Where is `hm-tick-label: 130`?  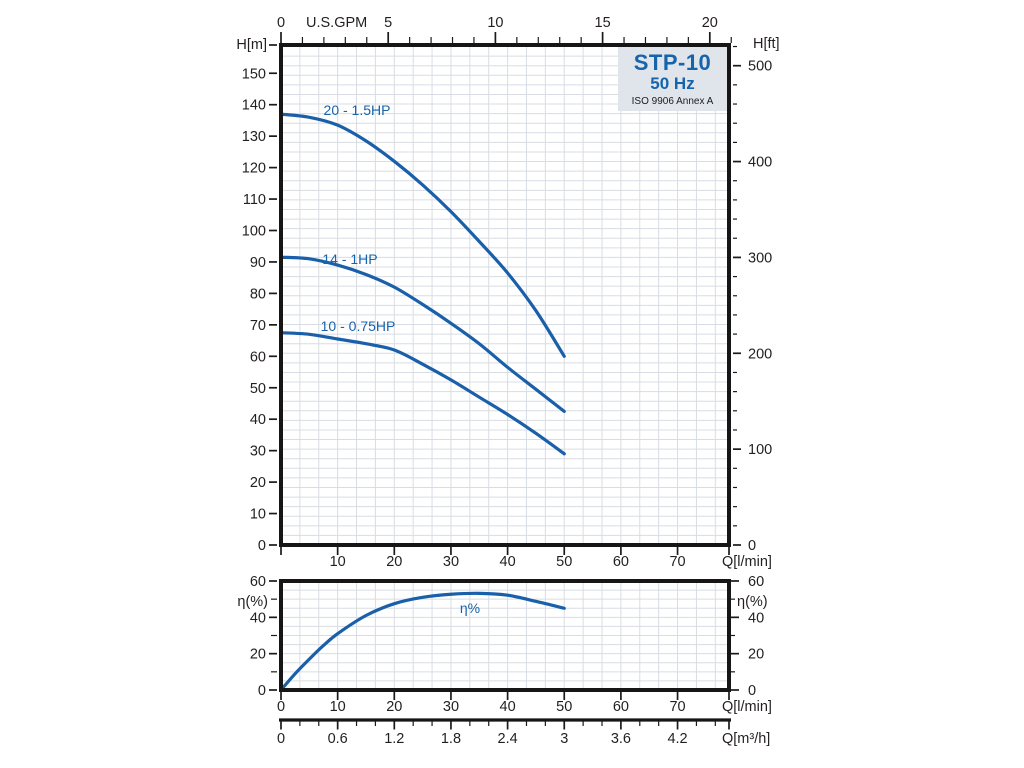
hm-tick-label: 130 is located at coordinates (254, 137).